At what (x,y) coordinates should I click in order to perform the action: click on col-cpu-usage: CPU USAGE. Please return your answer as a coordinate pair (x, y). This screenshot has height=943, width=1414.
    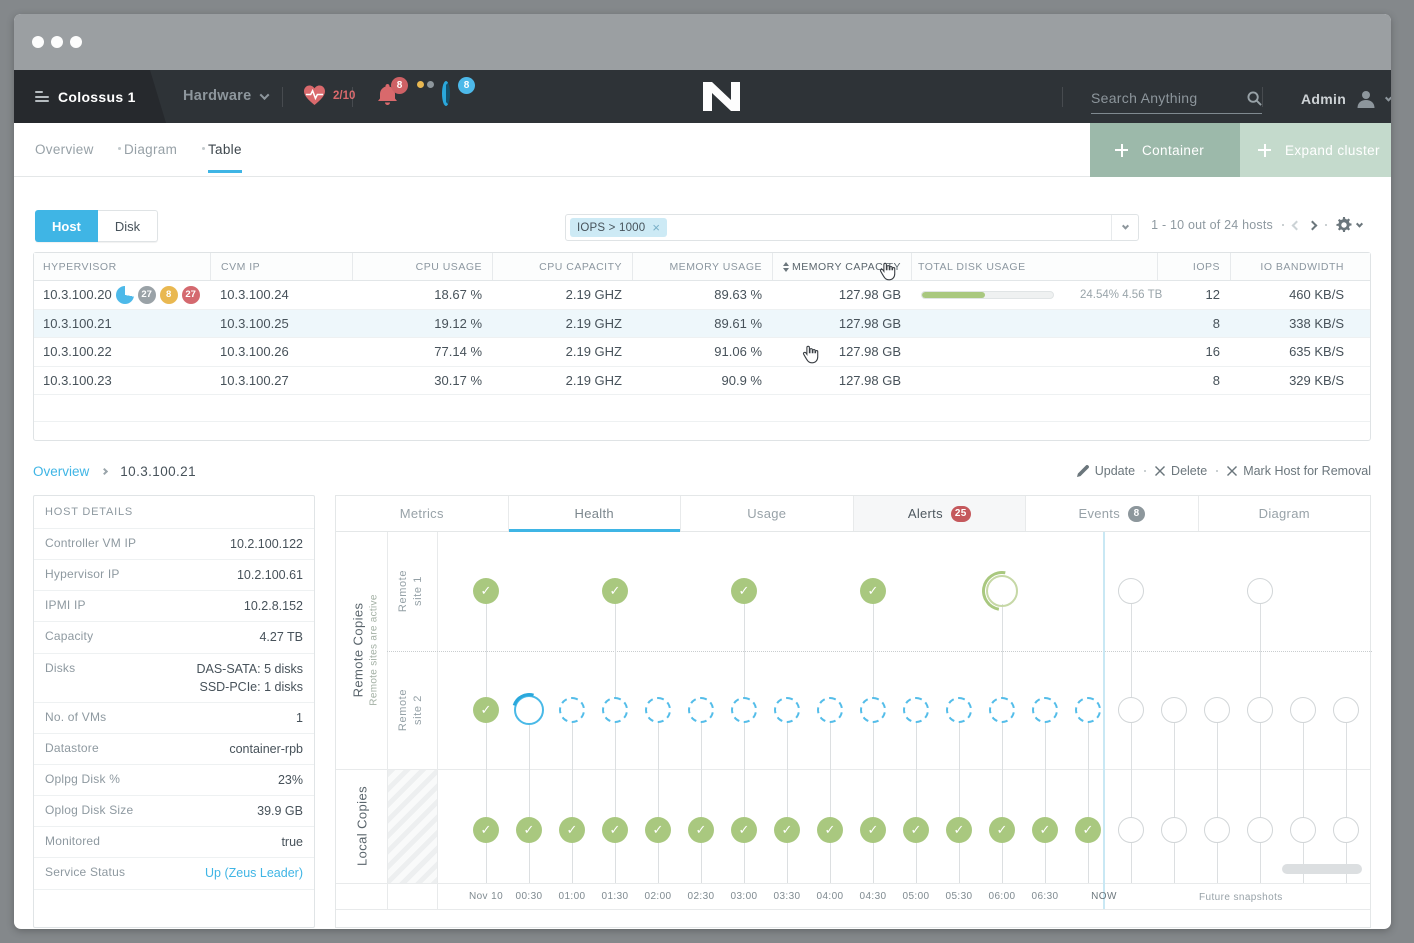
    Looking at the image, I should click on (422, 266).